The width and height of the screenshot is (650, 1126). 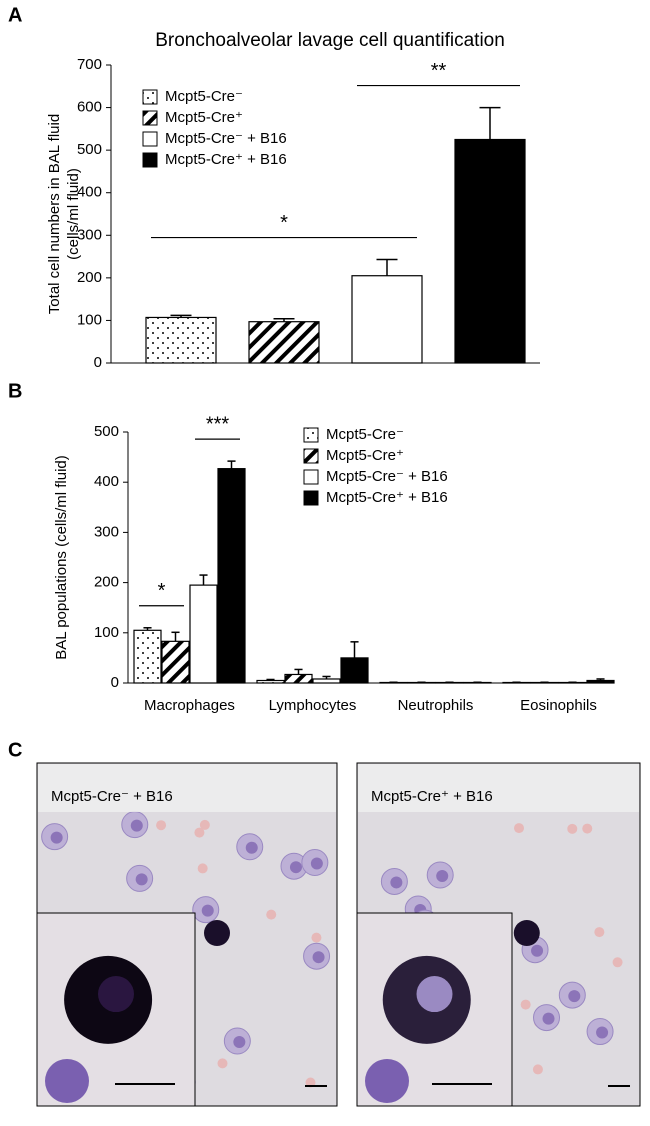 I want to click on y-tick-label: 700, so click(x=89, y=64).